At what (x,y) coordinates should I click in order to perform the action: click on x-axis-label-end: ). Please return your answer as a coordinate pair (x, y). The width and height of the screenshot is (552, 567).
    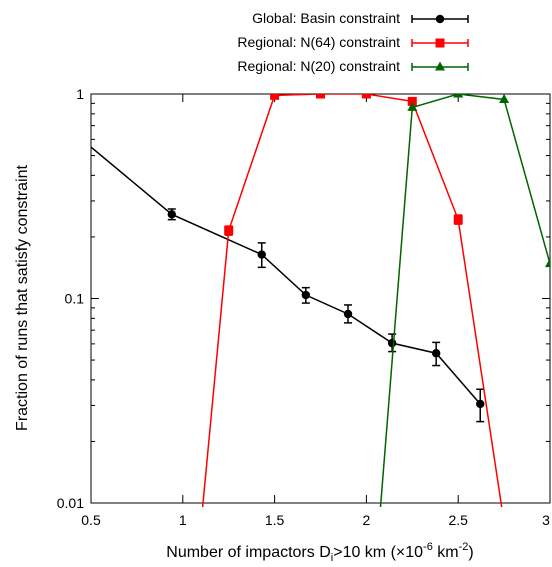
    Looking at the image, I should click on (470, 552).